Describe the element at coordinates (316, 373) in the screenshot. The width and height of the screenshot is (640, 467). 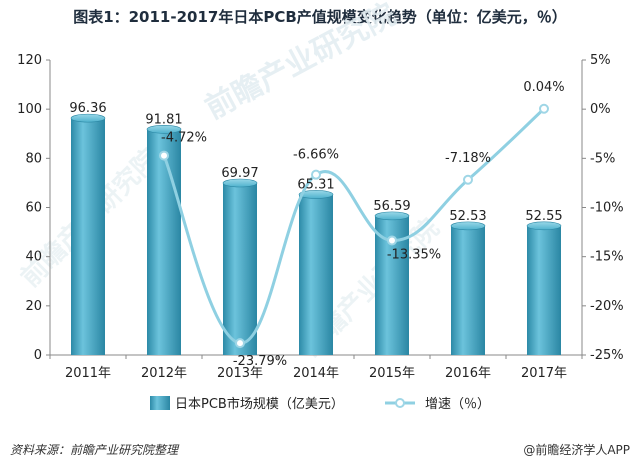
I see `x-tick-label: 2014年` at that location.